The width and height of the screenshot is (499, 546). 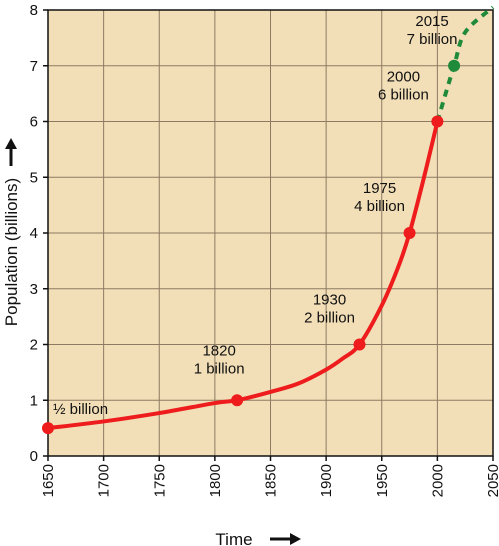 I want to click on x-tick-label: 1950, so click(x=382, y=480).